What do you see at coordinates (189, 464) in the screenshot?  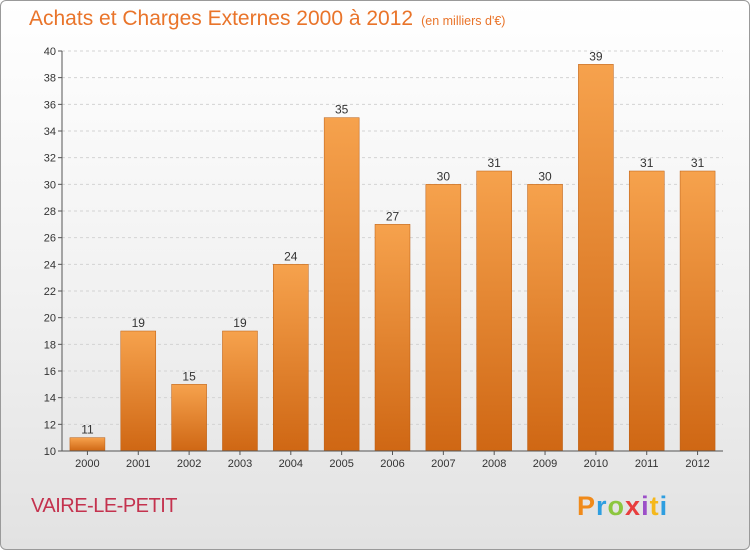 I see `x-tick-label: 2002` at bounding box center [189, 464].